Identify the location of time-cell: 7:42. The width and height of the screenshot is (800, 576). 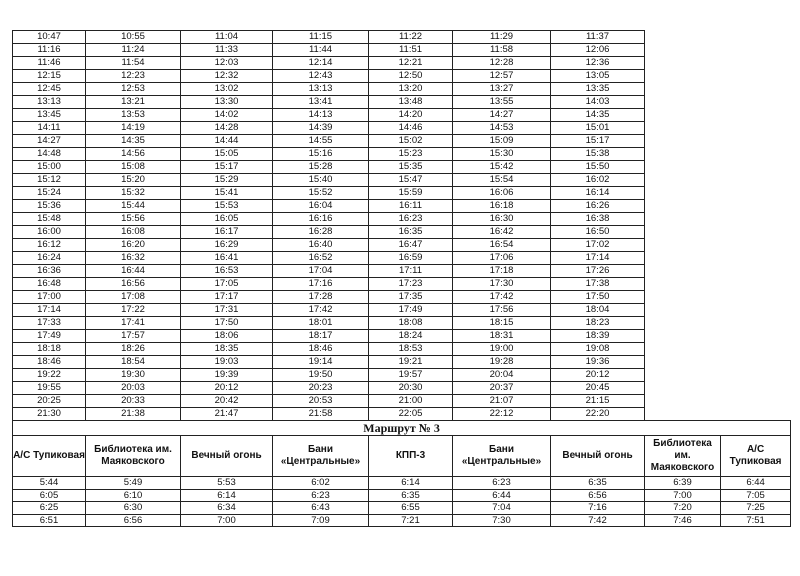
(597, 520).